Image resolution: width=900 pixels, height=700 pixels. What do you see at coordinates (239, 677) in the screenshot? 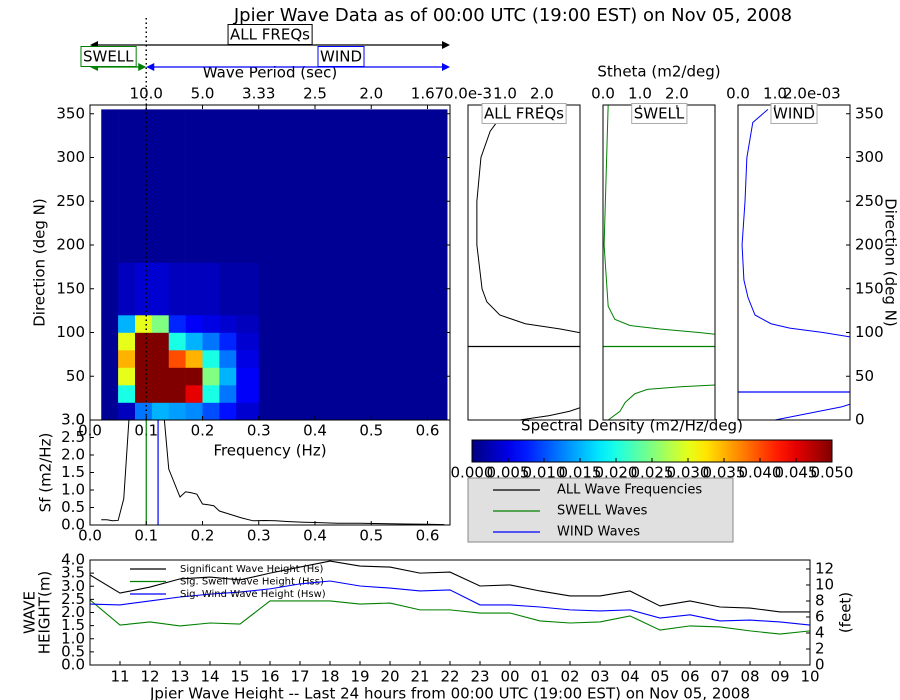
I see `x-tick-label: 15` at bounding box center [239, 677].